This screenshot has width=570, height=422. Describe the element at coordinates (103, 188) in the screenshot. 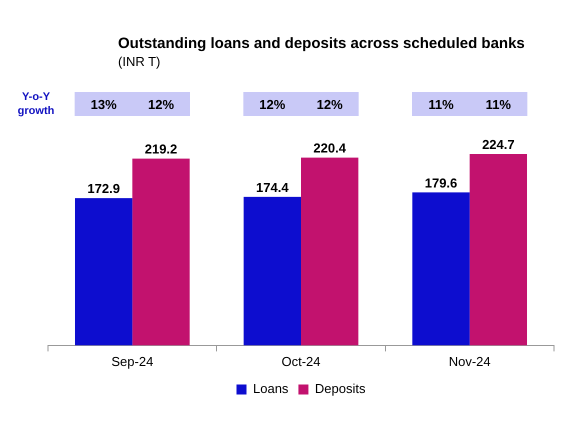

I see `data-label: 172.9` at that location.